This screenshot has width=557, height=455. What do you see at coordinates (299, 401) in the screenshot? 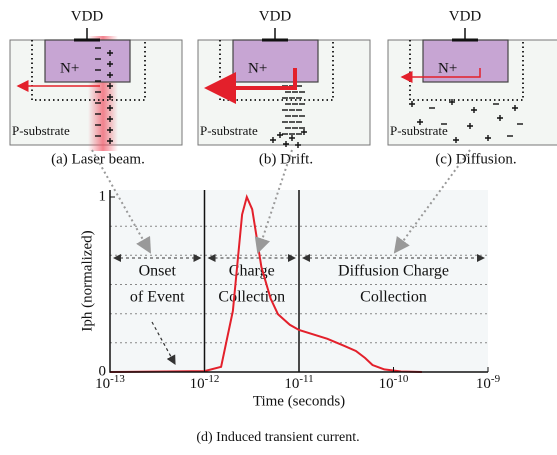
I see `x-axis-label: Time (seconds)` at bounding box center [299, 401].